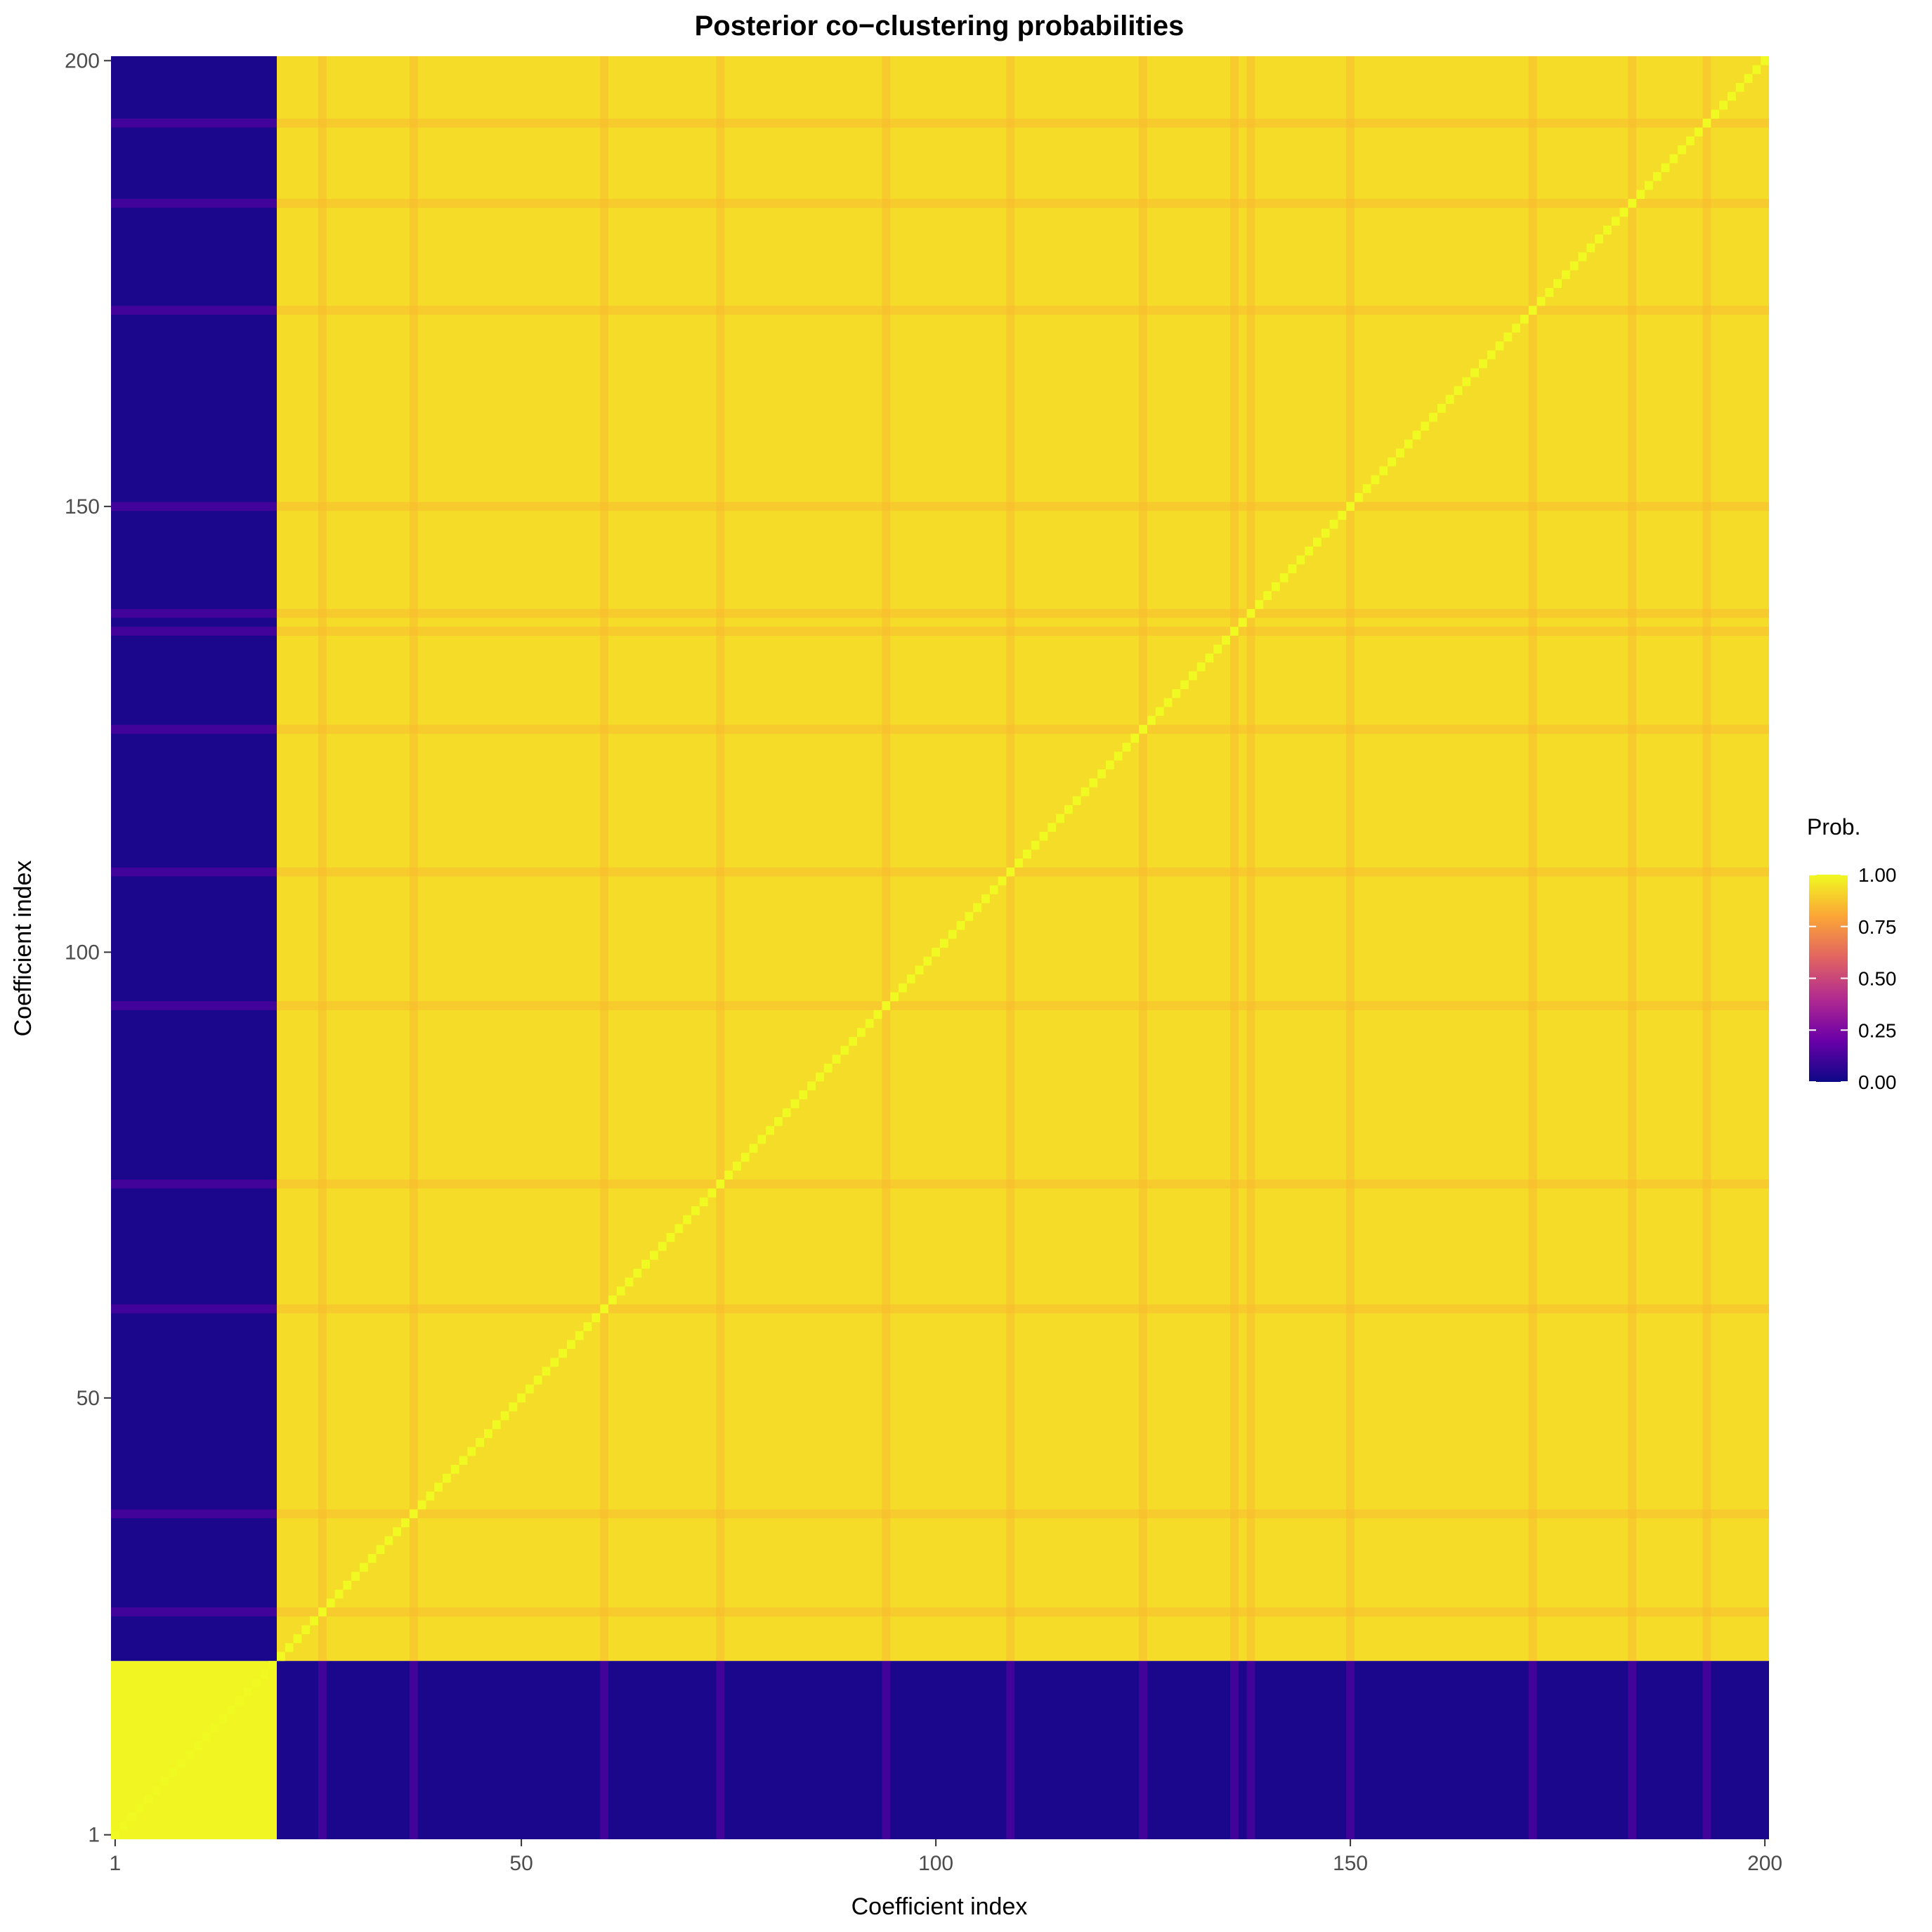 Image resolution: width=1932 pixels, height=1932 pixels. Describe the element at coordinates (1833, 827) in the screenshot. I see `legend-title: Prob.` at that location.